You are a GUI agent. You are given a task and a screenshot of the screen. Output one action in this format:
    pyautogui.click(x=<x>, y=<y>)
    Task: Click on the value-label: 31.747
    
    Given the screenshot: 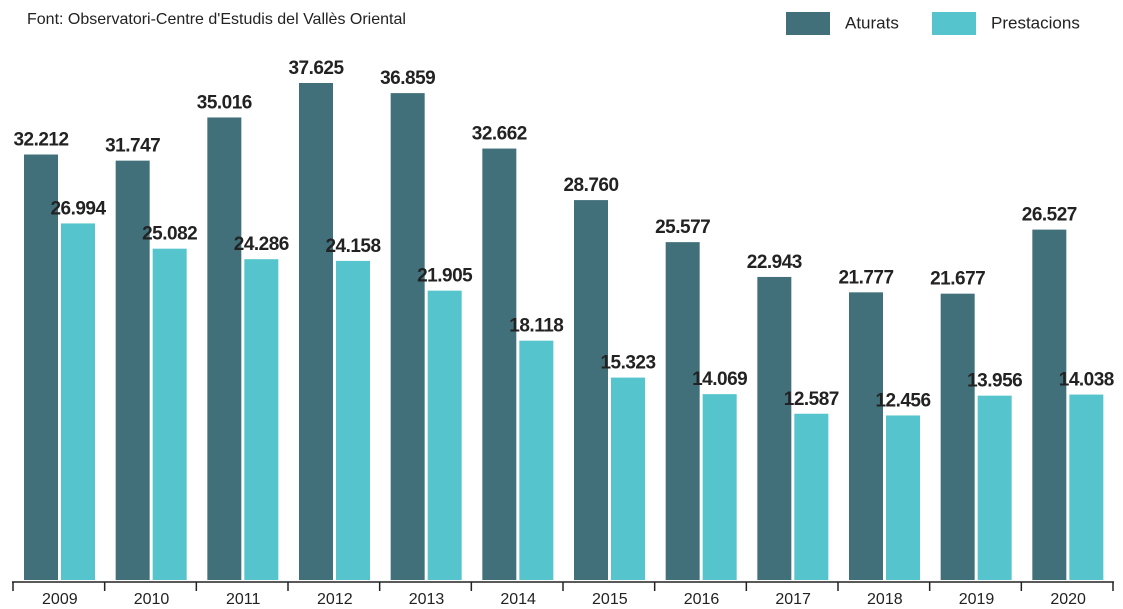 What is the action you would take?
    pyautogui.click(x=132, y=146)
    